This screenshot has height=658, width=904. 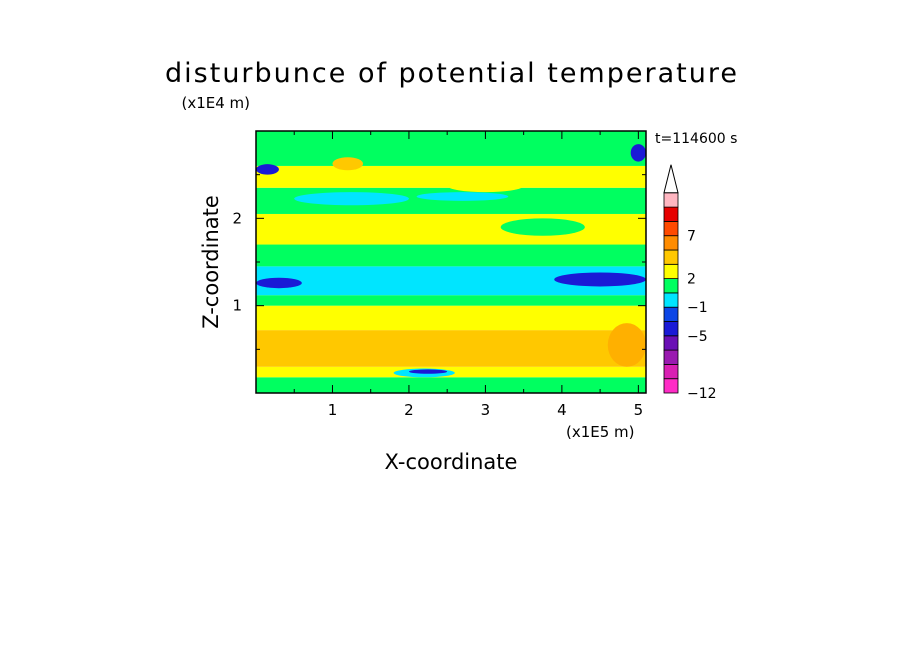 What do you see at coordinates (237, 306) in the screenshot?
I see `y-tick-label: 1` at bounding box center [237, 306].